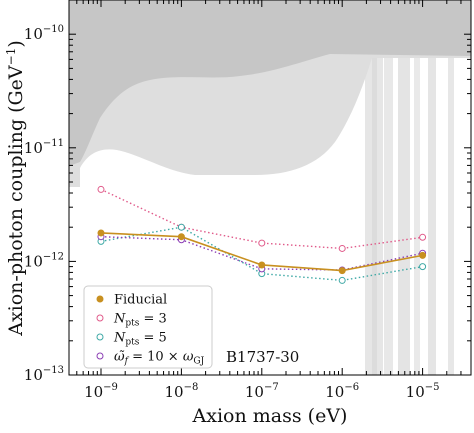 The image size is (474, 433). Describe the element at coordinates (53, 370) in the screenshot. I see `y-tick-label-0-exp: −13` at that location.